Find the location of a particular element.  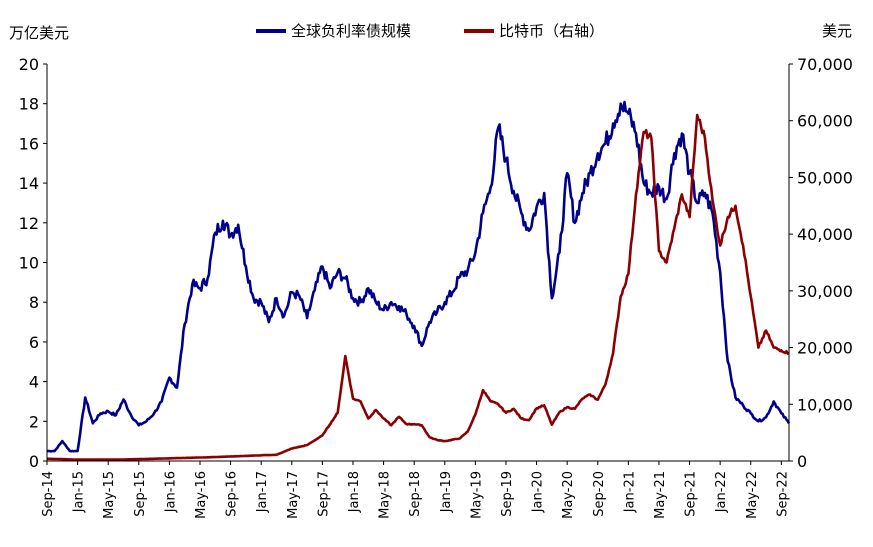

x-tick-label: Sep-20 is located at coordinates (599, 494).